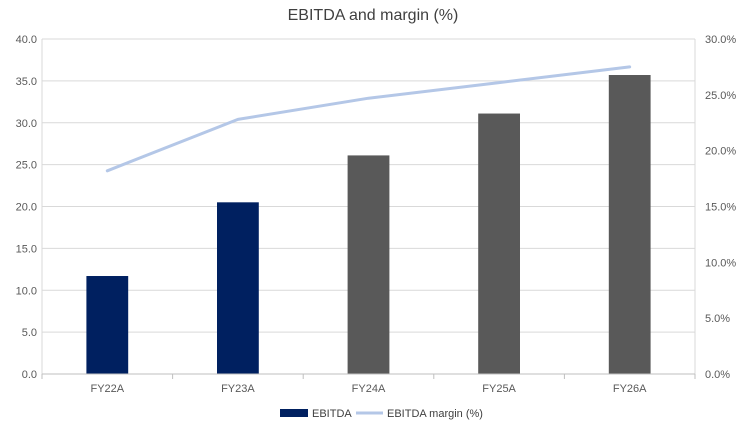 The width and height of the screenshot is (747, 427). Describe the element at coordinates (368, 264) in the screenshot. I see `bar-fy24a` at that location.